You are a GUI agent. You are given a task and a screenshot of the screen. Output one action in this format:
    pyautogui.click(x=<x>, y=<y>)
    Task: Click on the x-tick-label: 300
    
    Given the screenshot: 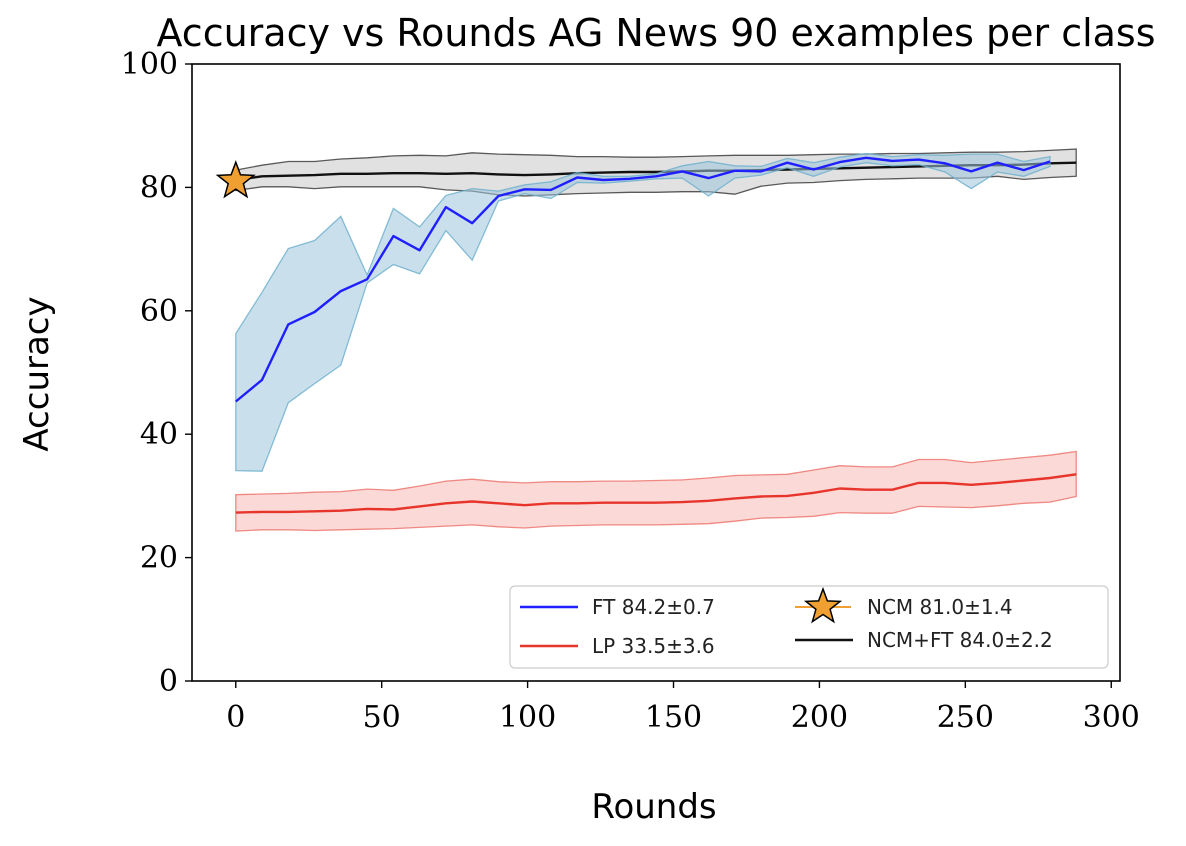 What is the action you would take?
    pyautogui.click(x=1111, y=717)
    